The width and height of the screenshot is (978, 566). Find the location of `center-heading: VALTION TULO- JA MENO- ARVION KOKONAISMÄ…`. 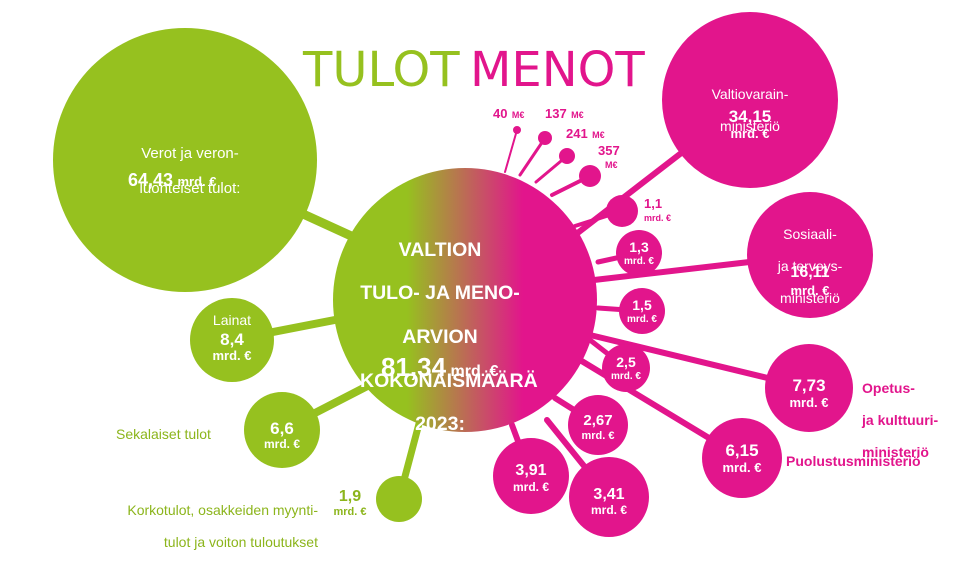

center-heading: VALTION TULO- JA MENO- ARVION KOKONAISMÄ… is located at coordinates (449, 338).